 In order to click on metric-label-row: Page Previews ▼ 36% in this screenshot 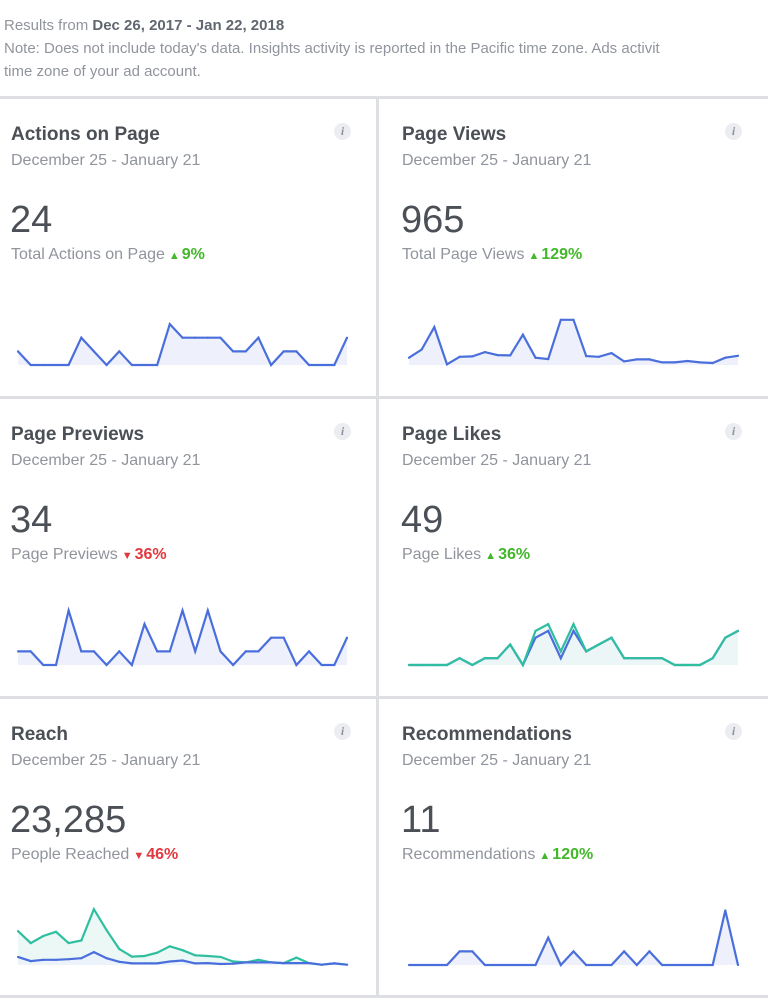, I will do `click(89, 555)`.